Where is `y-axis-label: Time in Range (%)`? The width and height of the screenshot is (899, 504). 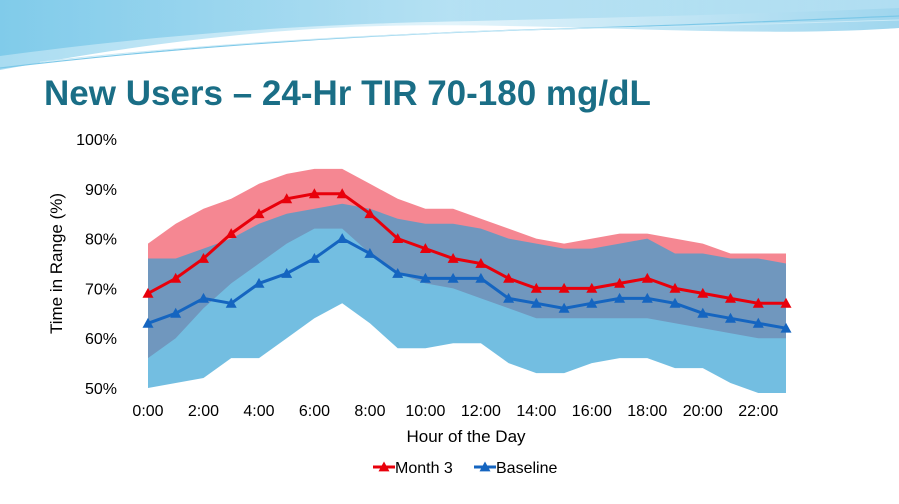
y-axis-label: Time in Range (%) is located at coordinates (56, 263).